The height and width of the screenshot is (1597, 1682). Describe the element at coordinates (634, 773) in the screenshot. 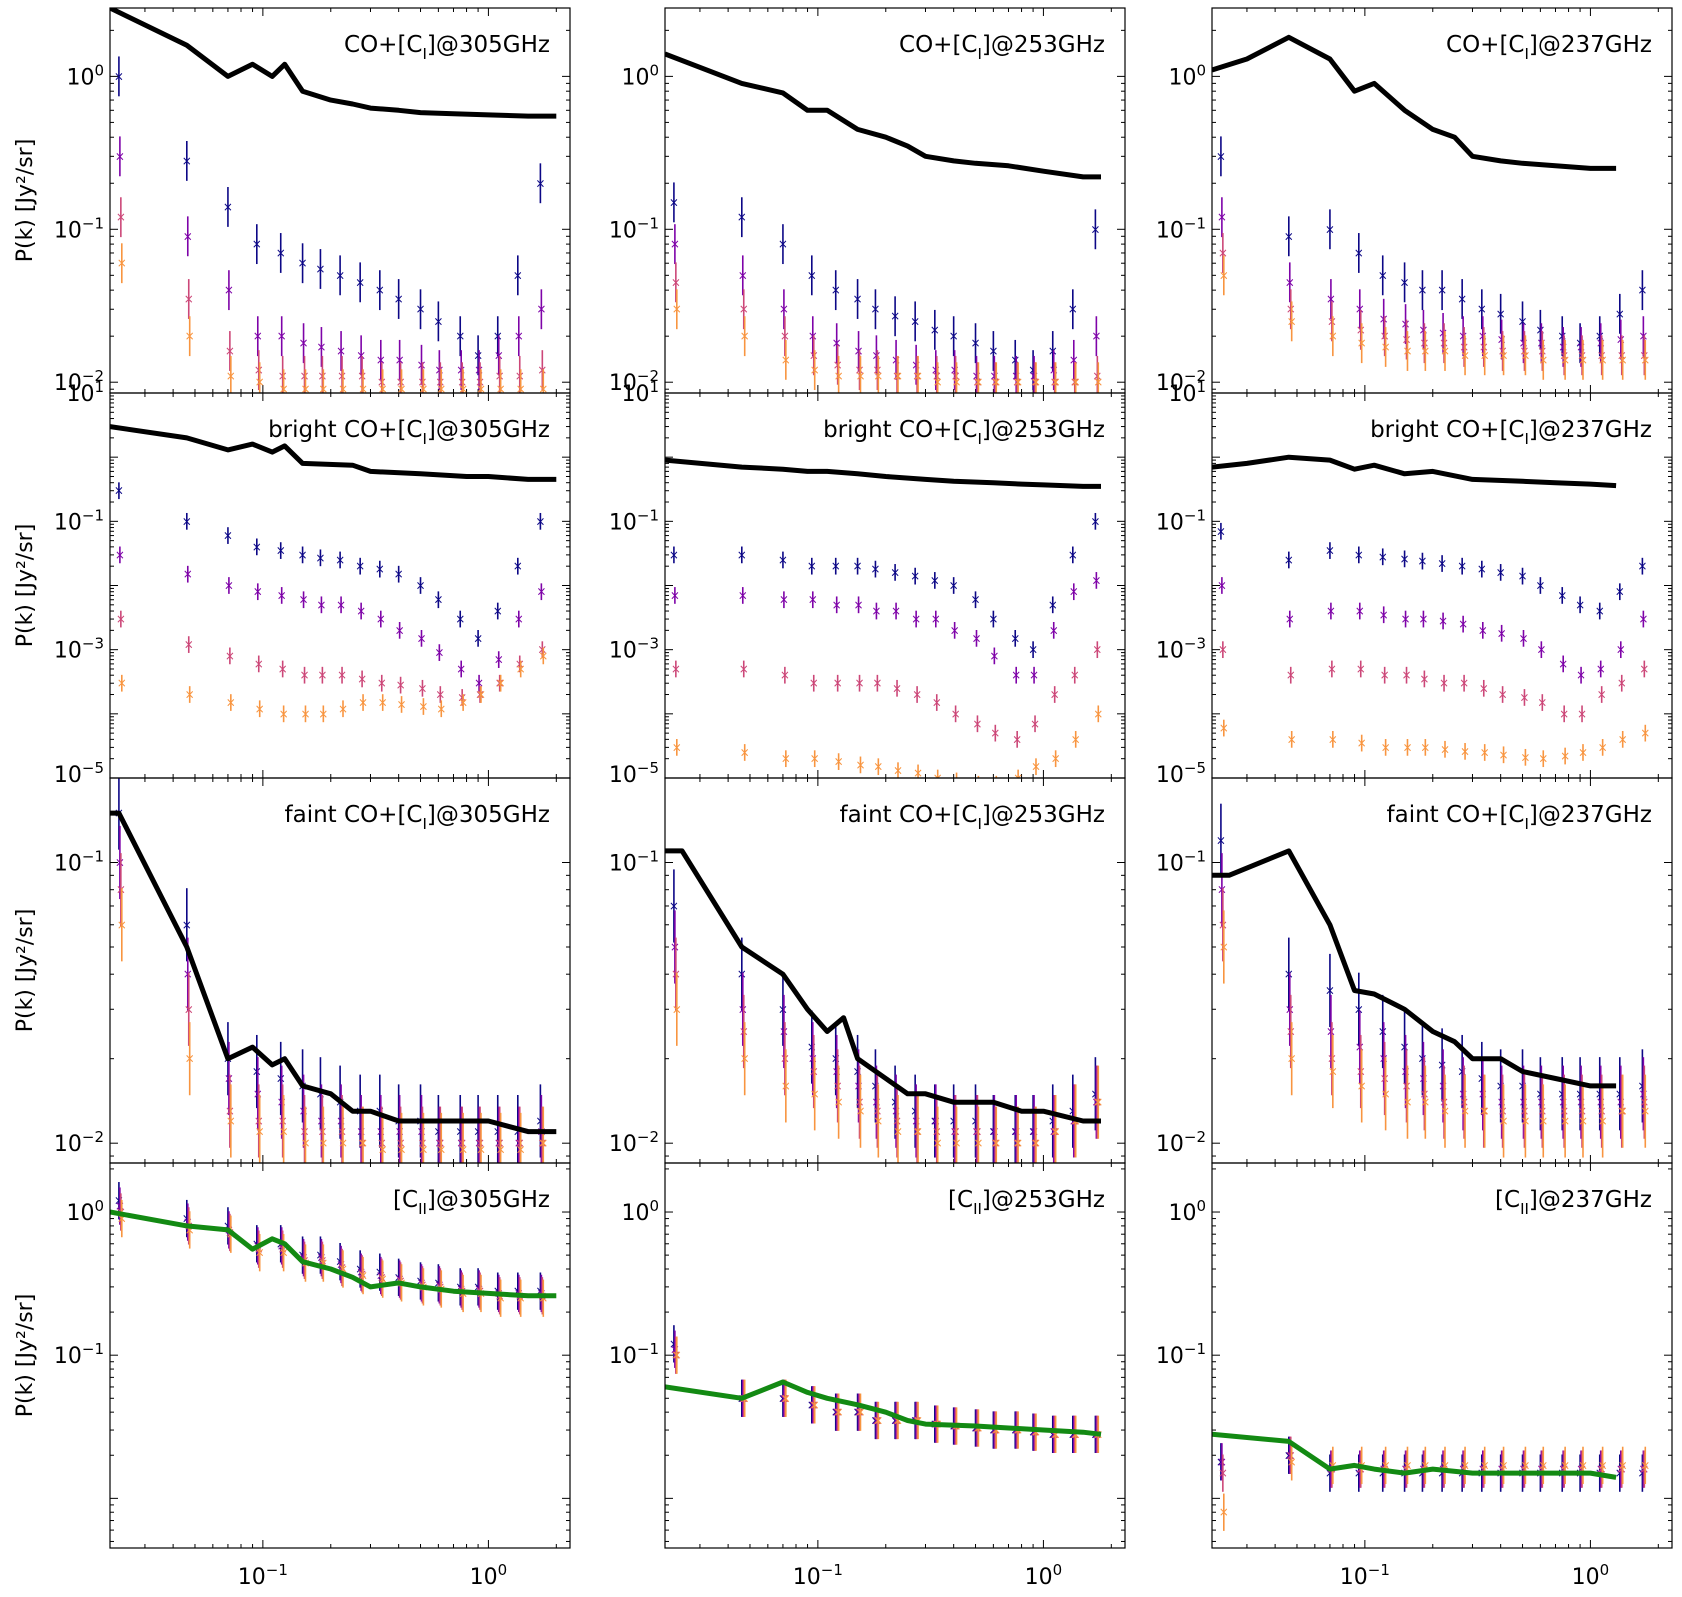

I see `y-tick-label: 10⁻⁵` at that location.